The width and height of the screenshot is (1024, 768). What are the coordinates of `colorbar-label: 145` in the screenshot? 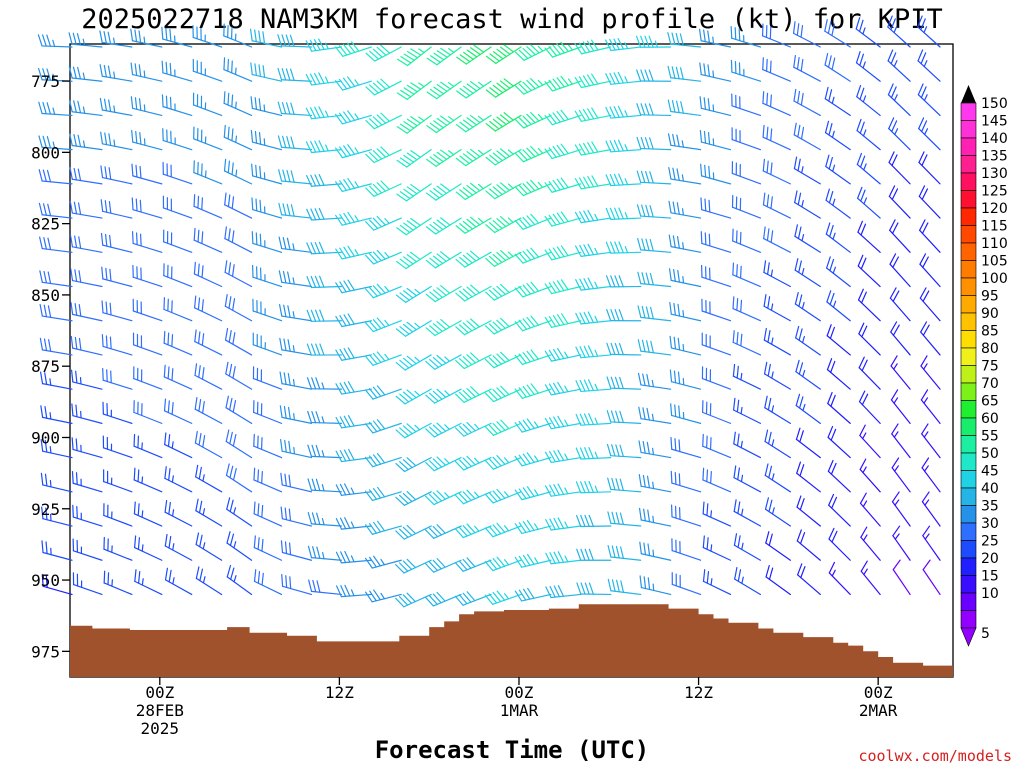 It's located at (994, 122).